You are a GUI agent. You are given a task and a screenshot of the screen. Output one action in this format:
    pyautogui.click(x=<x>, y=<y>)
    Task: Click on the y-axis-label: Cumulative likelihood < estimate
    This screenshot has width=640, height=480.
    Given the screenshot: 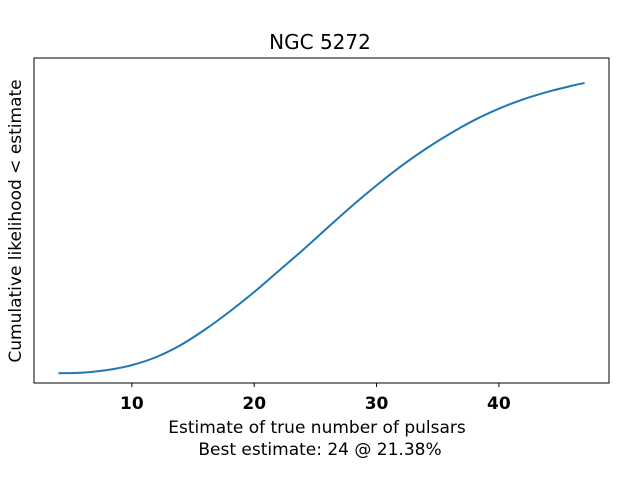 What is the action you would take?
    pyautogui.click(x=16, y=220)
    